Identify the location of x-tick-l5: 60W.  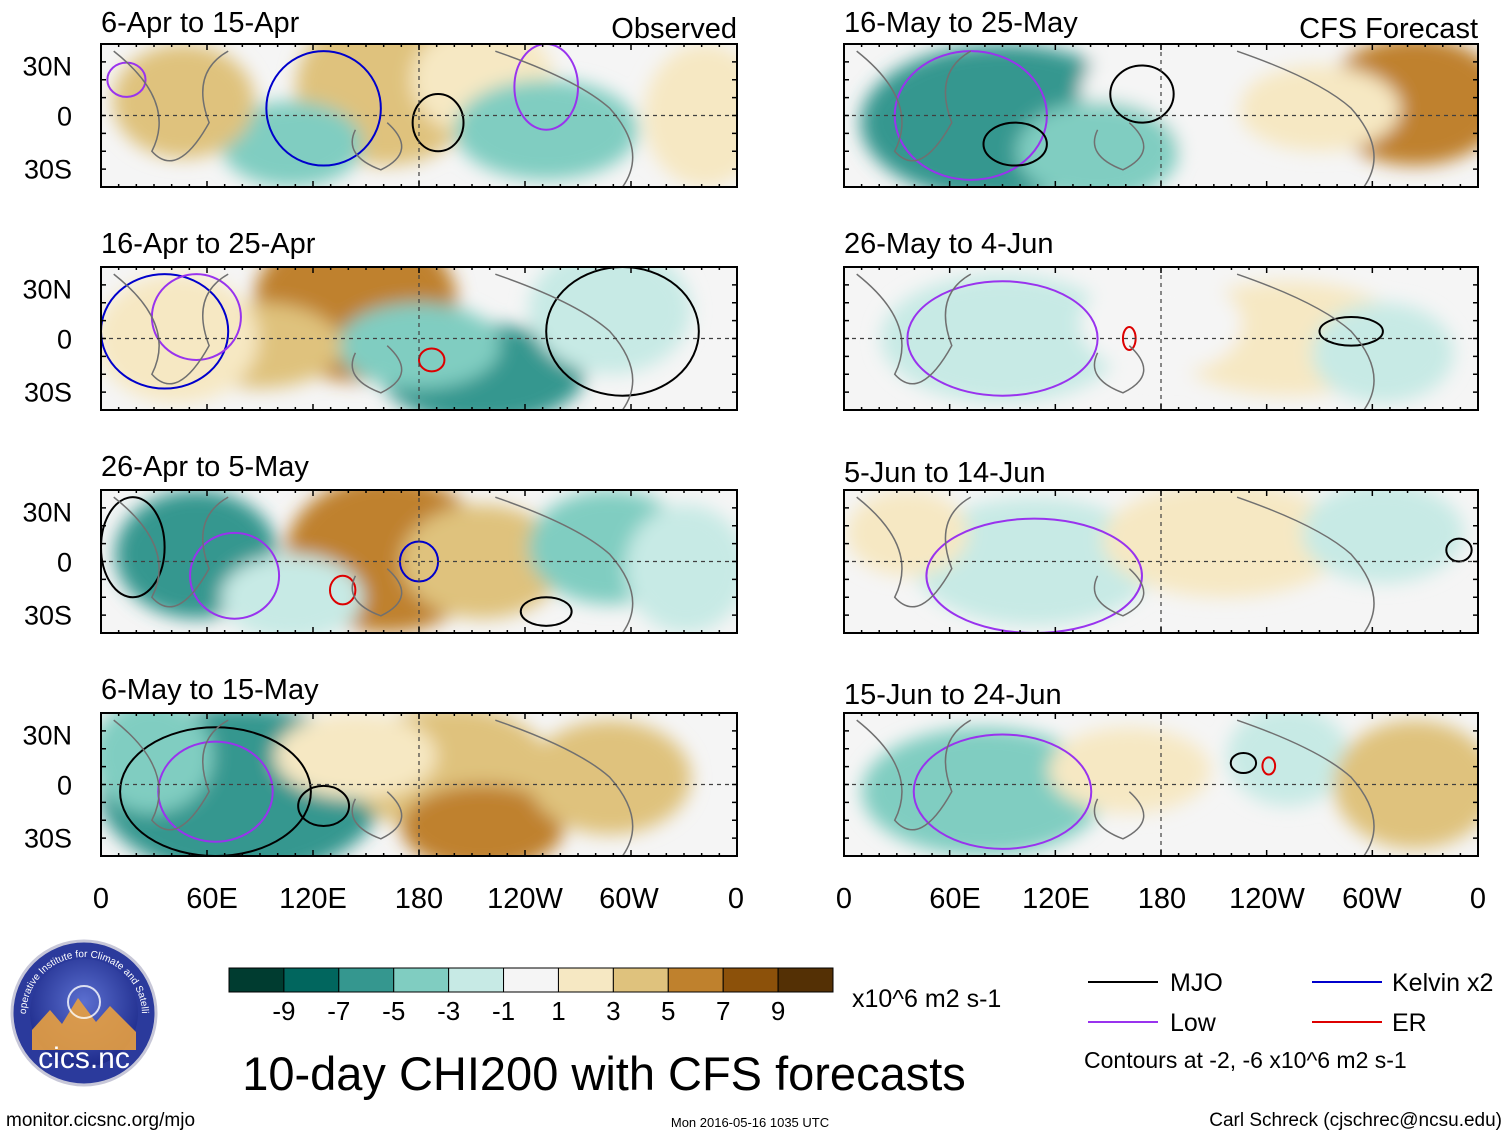
(629, 899).